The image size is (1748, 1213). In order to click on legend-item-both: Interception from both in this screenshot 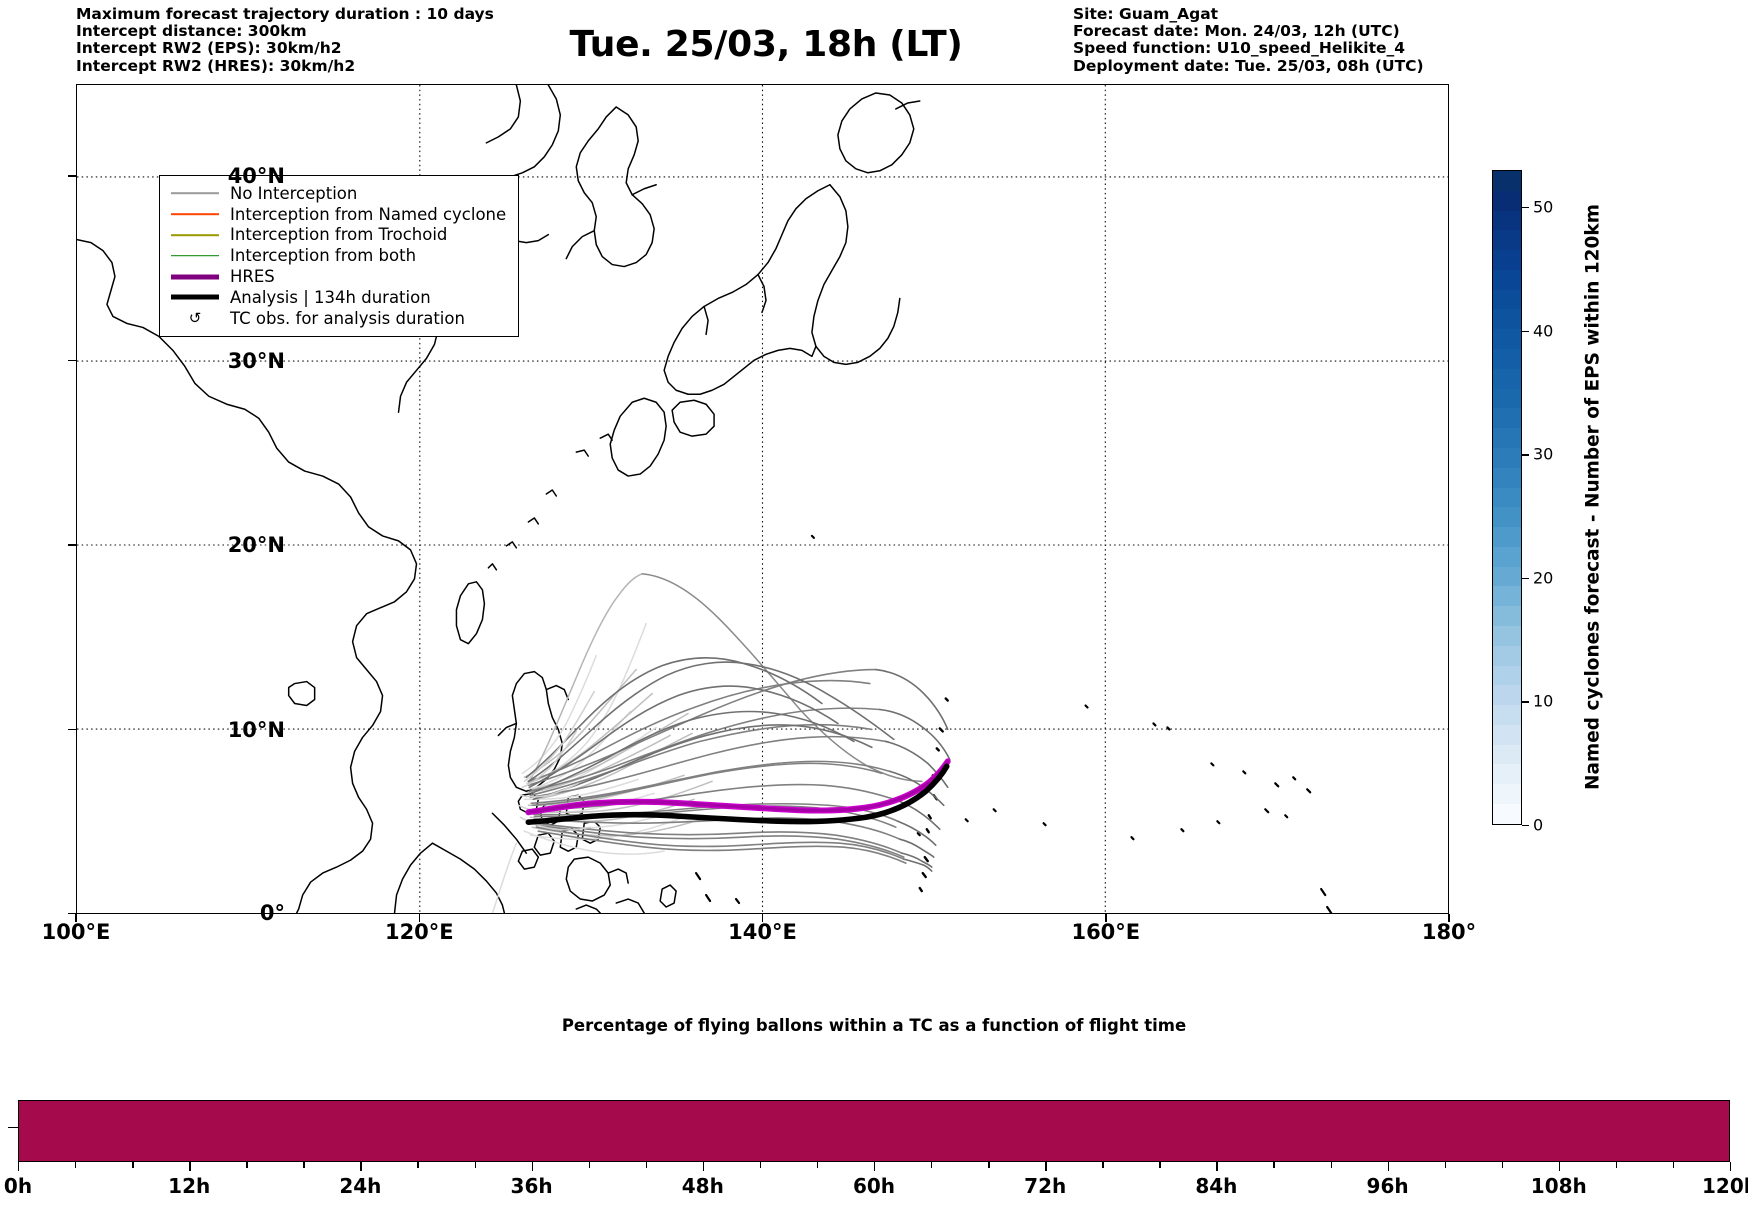, I will do `click(337, 255)`.